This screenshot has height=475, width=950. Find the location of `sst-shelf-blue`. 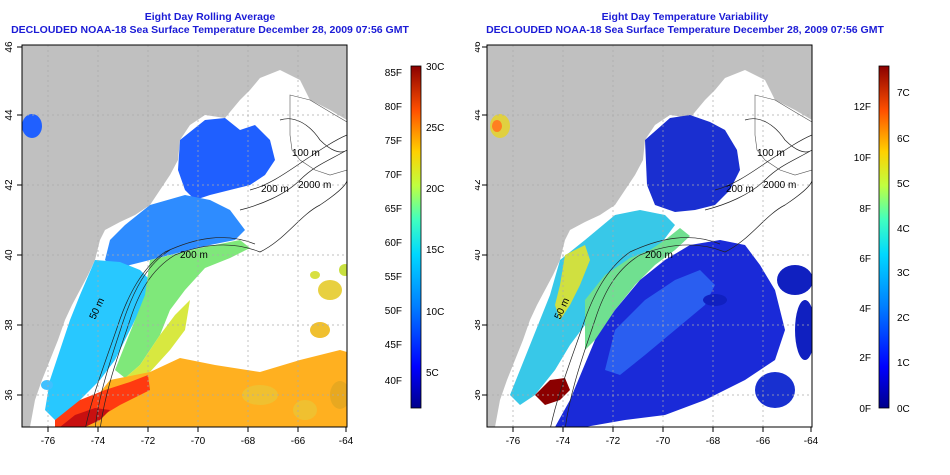

sst-shelf-blue is located at coordinates (175, 232).